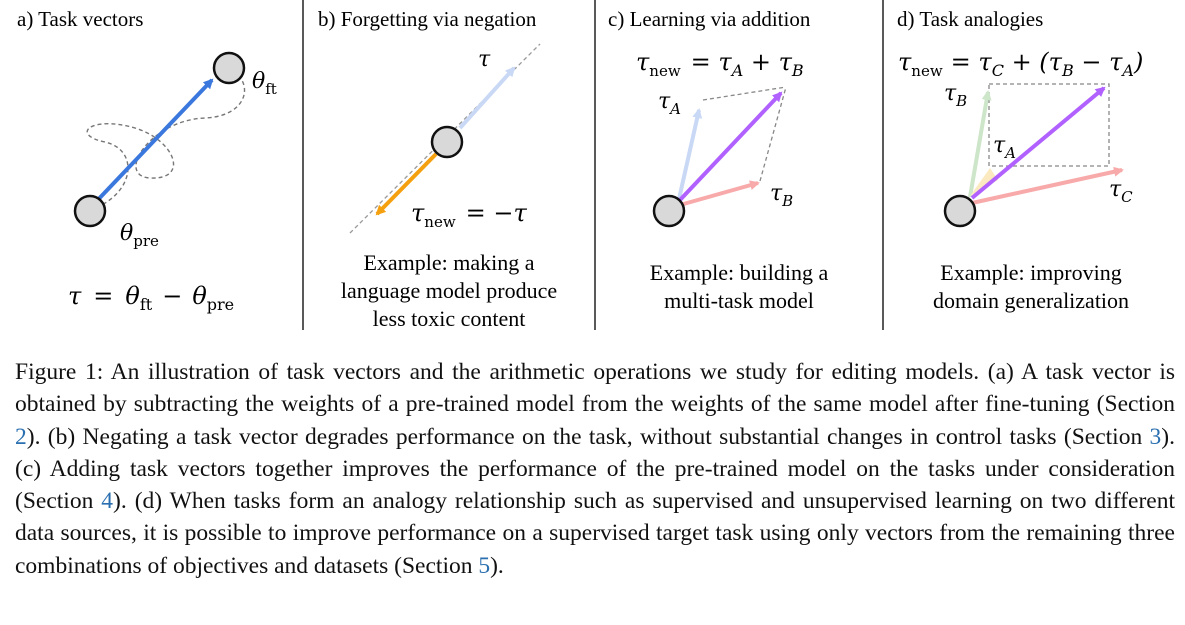 The image size is (1185, 625). Describe the element at coordinates (984, 182) in the screenshot. I see `tau-a-shade` at that location.